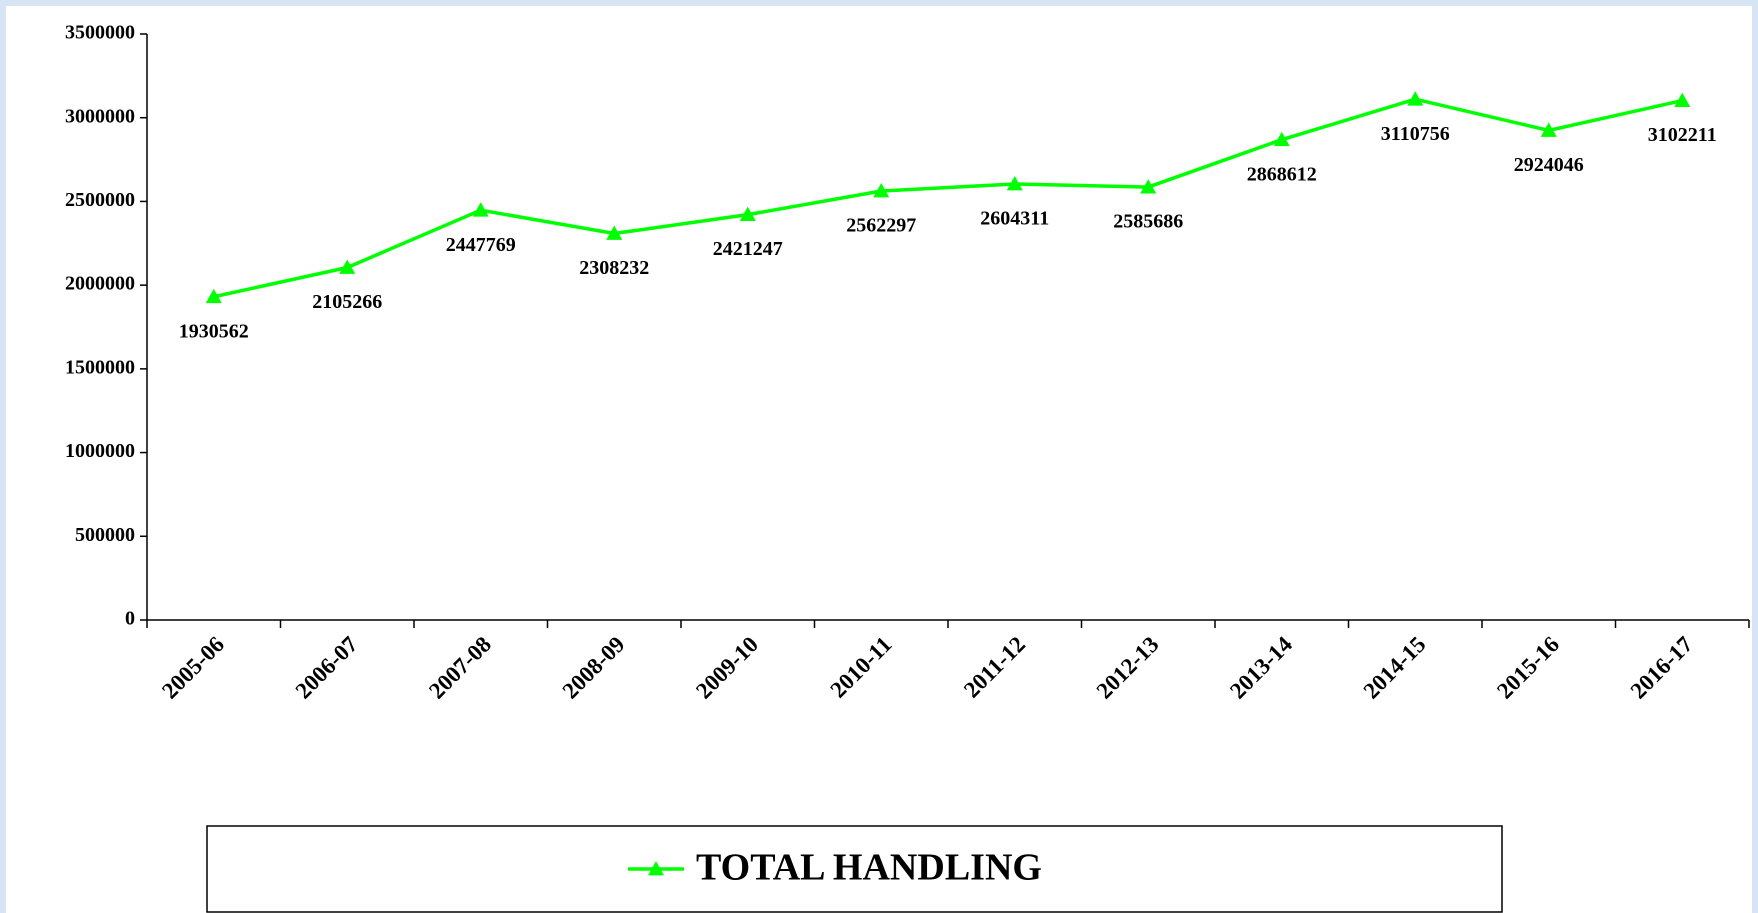 This screenshot has height=913, width=1758. Describe the element at coordinates (100, 367) in the screenshot. I see `y-tick-label: 1500000` at that location.